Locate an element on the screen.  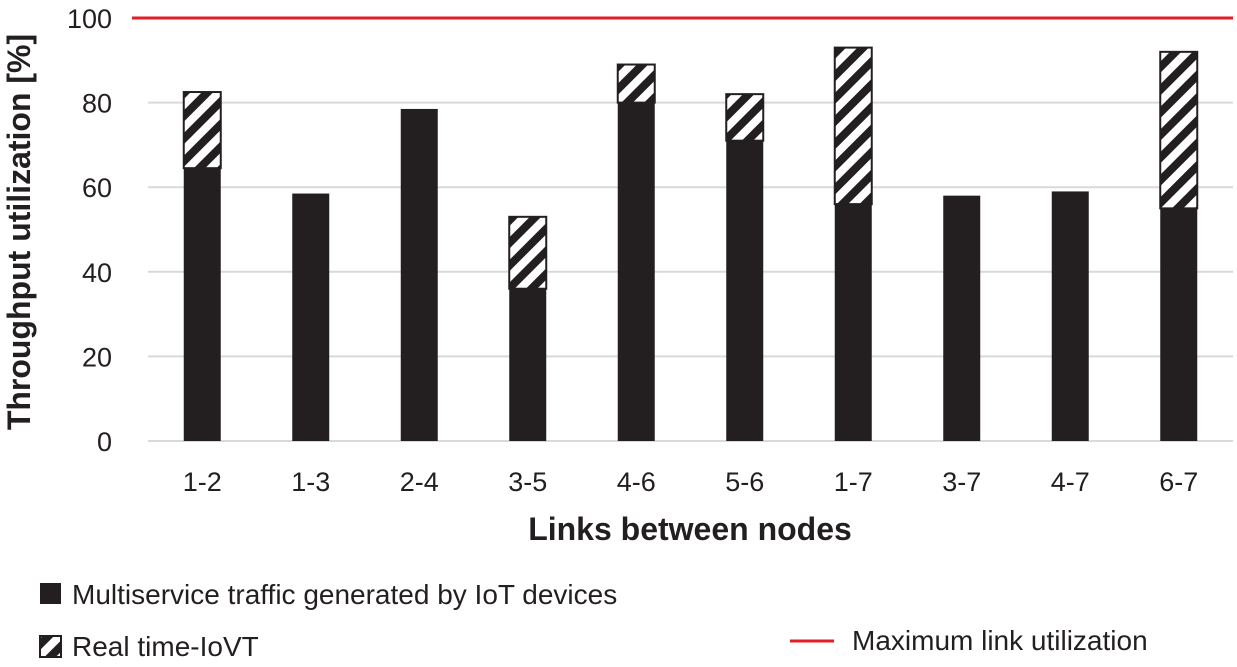
bar-6-7-realtime-iovt is located at coordinates (1179, 130).